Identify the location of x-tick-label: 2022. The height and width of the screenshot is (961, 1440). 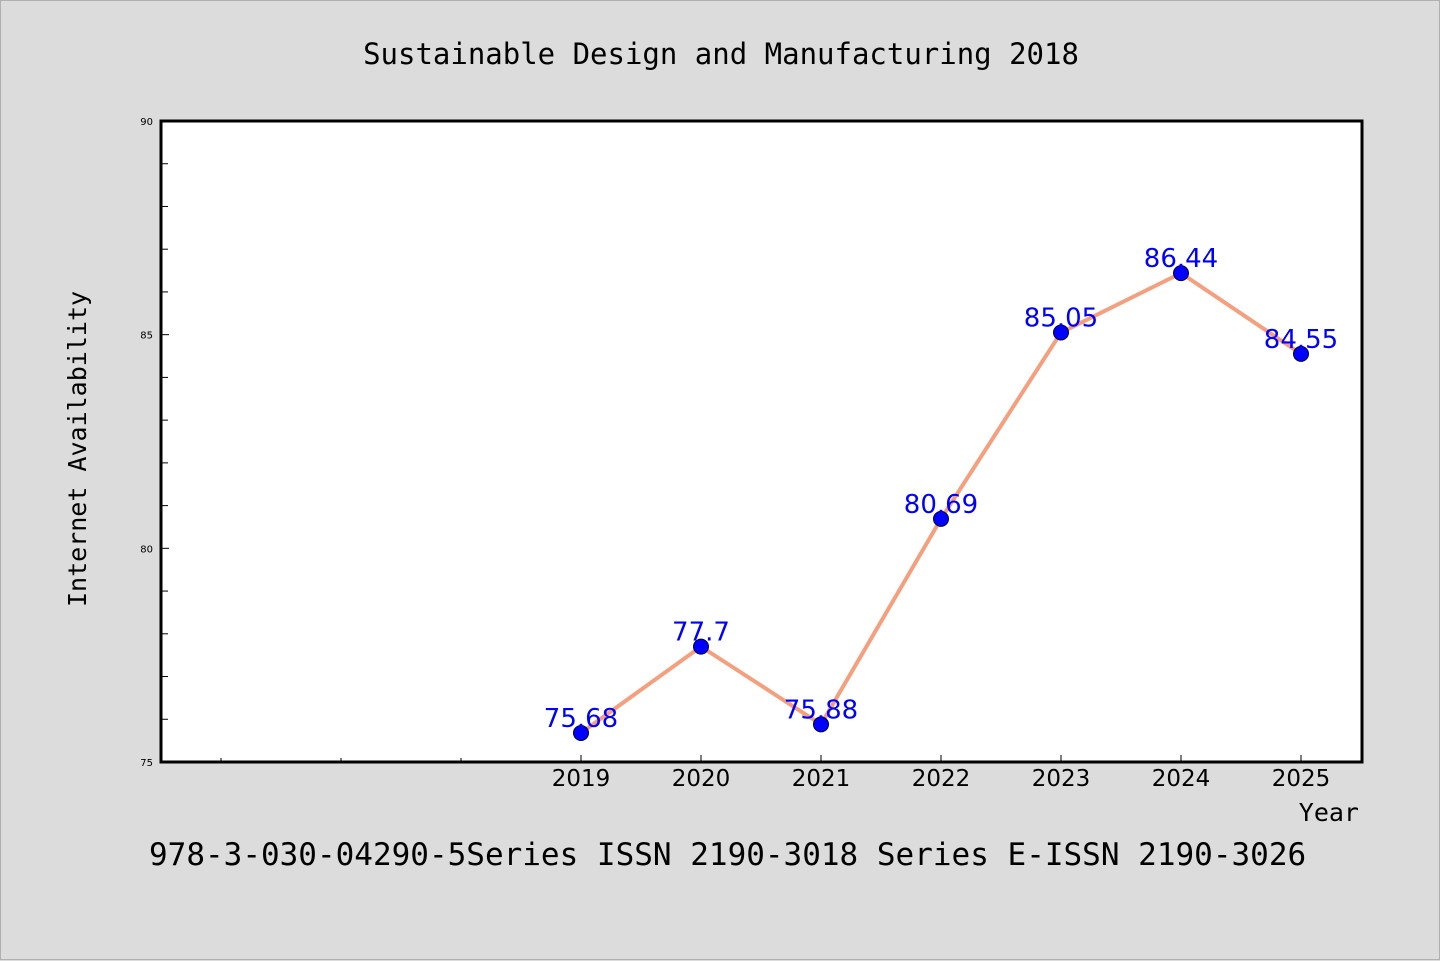
(941, 779).